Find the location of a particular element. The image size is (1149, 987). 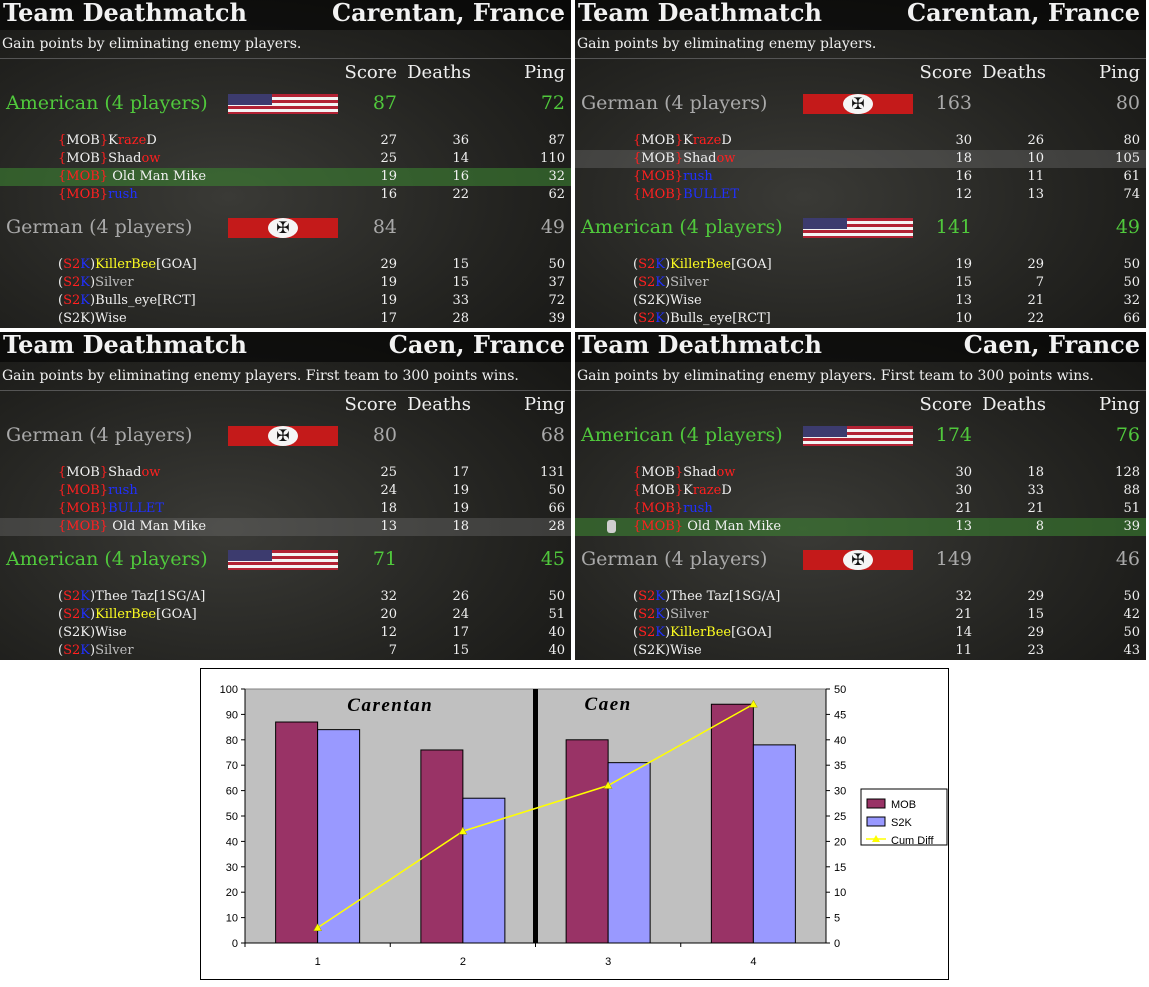

player-name-segment: { is located at coordinates (637, 158).